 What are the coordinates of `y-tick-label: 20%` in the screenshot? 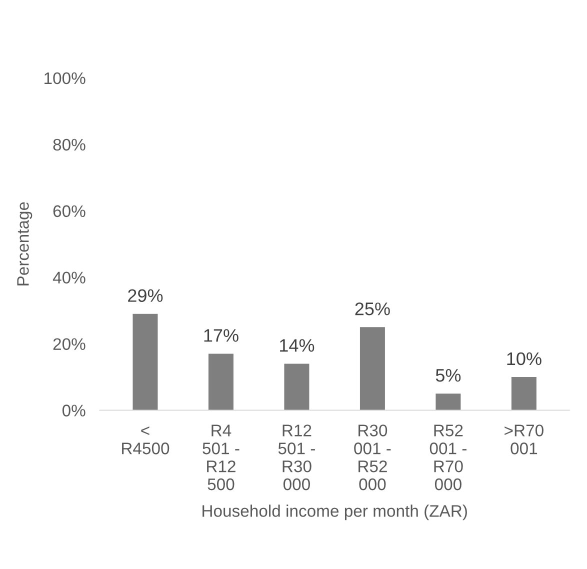 It's located at (69, 344).